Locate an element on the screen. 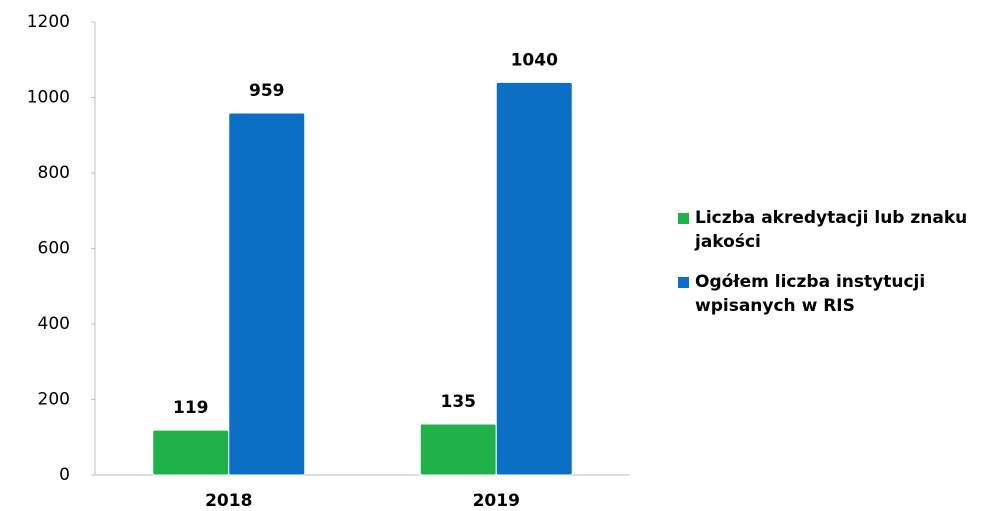 The image size is (993, 511). data-label: 119 is located at coordinates (191, 408).